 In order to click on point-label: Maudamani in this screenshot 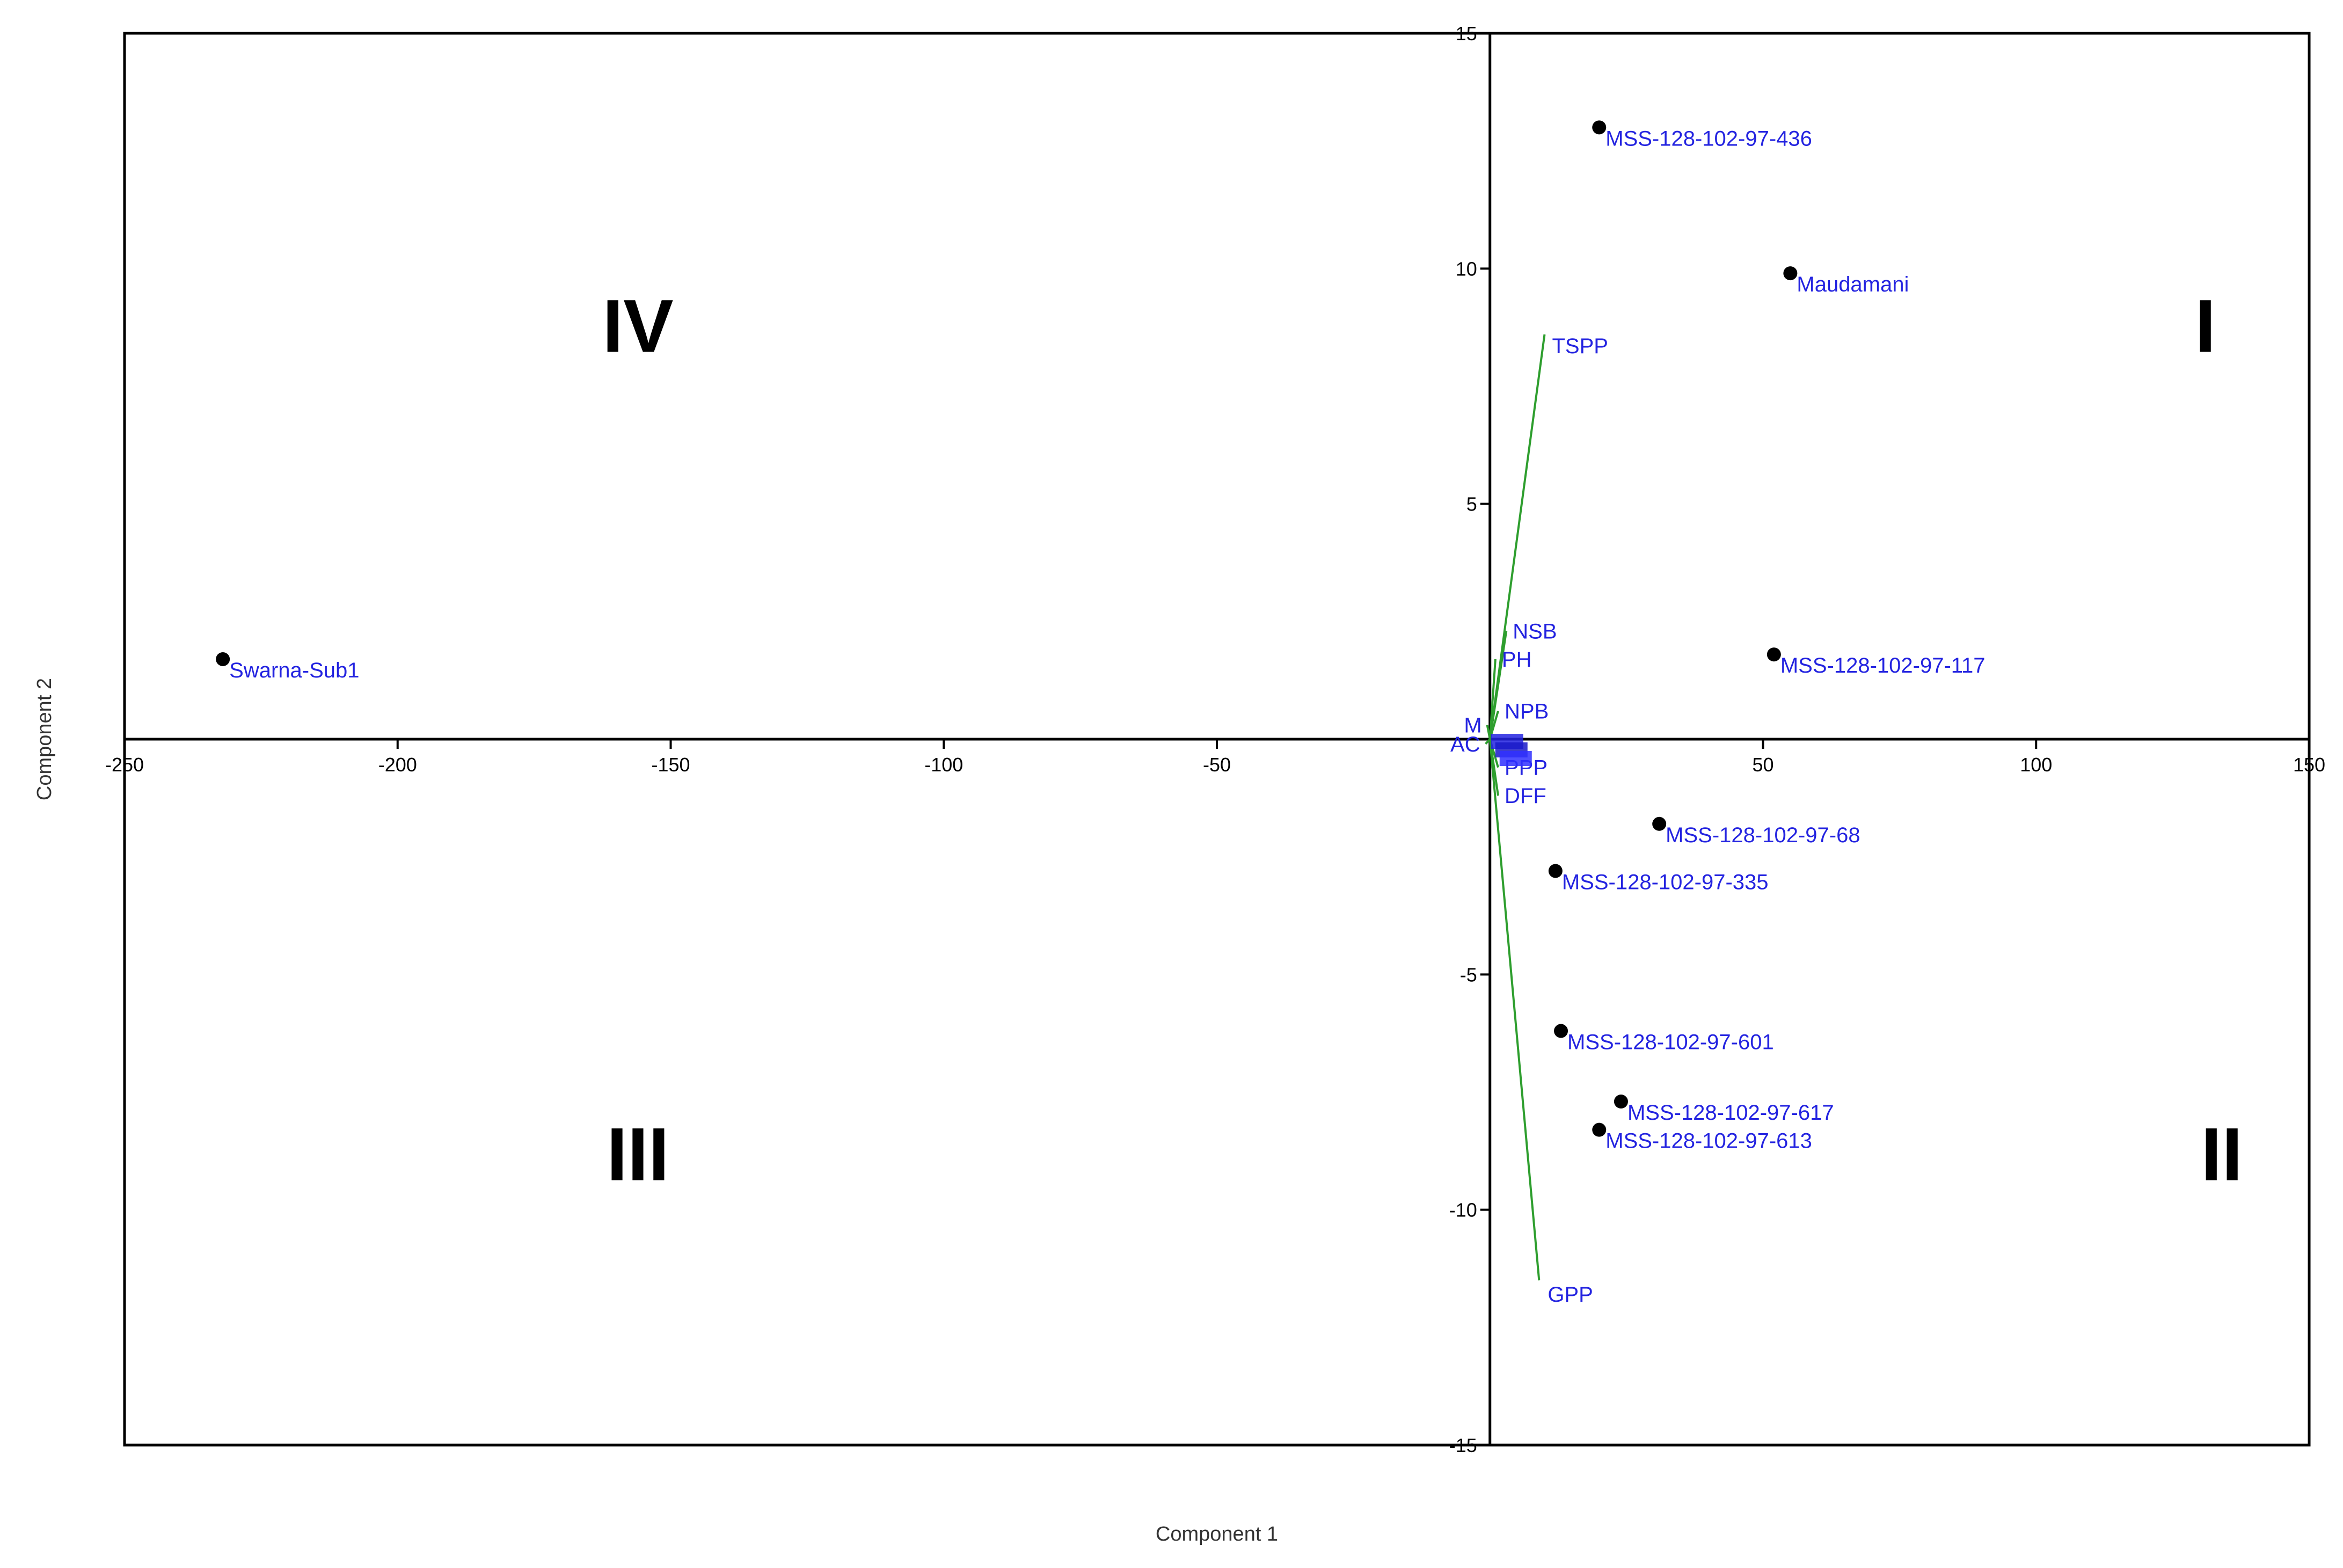, I will do `click(1853, 284)`.